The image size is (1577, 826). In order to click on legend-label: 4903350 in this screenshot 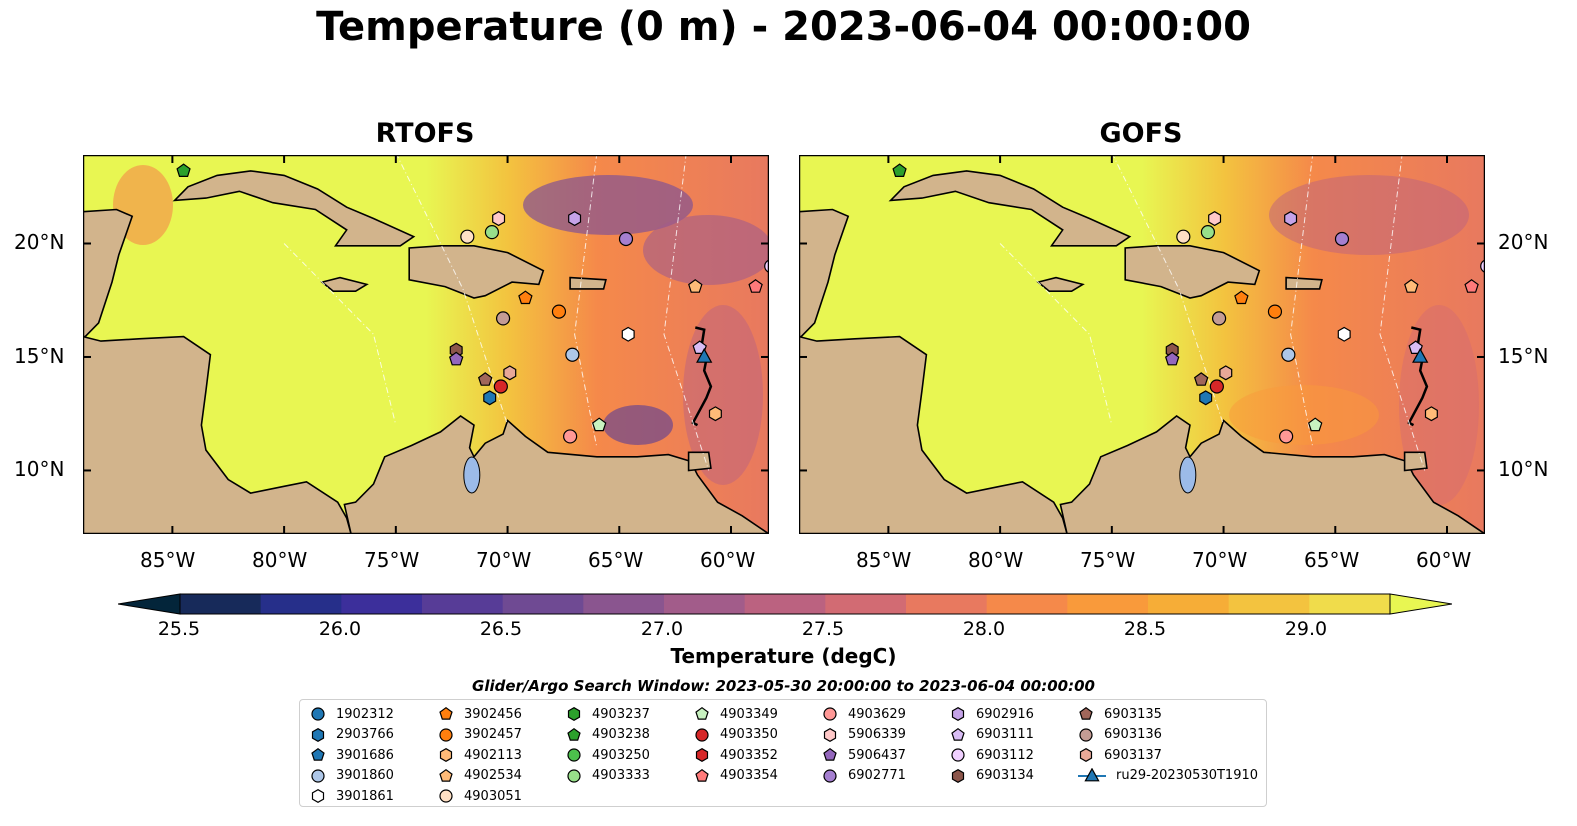, I will do `click(749, 734)`.